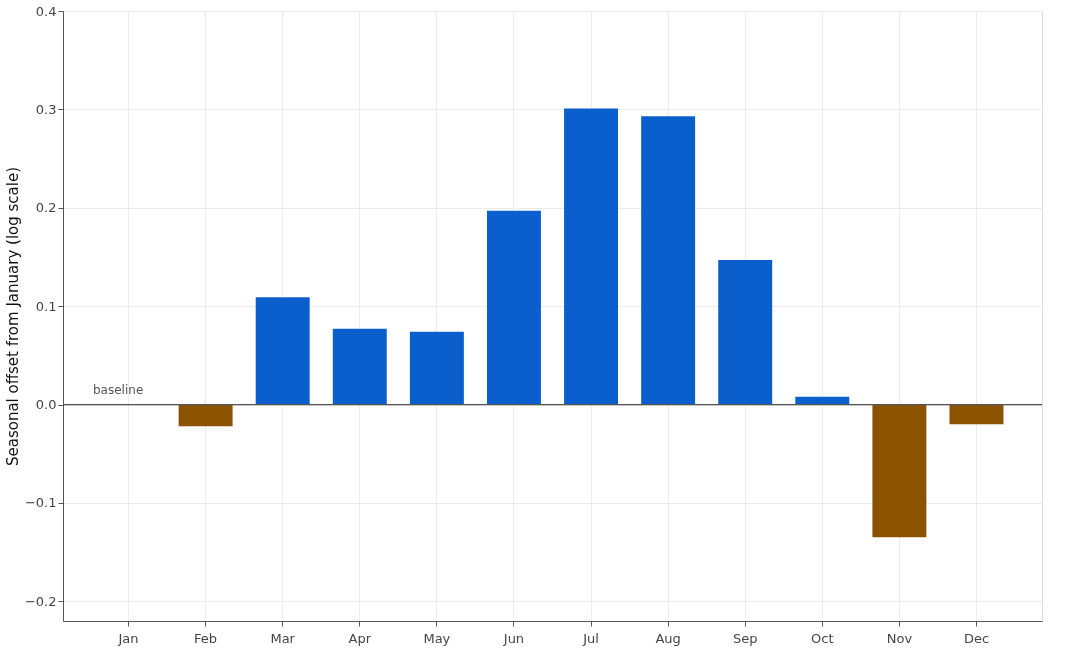 This screenshot has height=663, width=1068. Describe the element at coordinates (118, 389) in the screenshot. I see `ref-line-label: baseline` at that location.